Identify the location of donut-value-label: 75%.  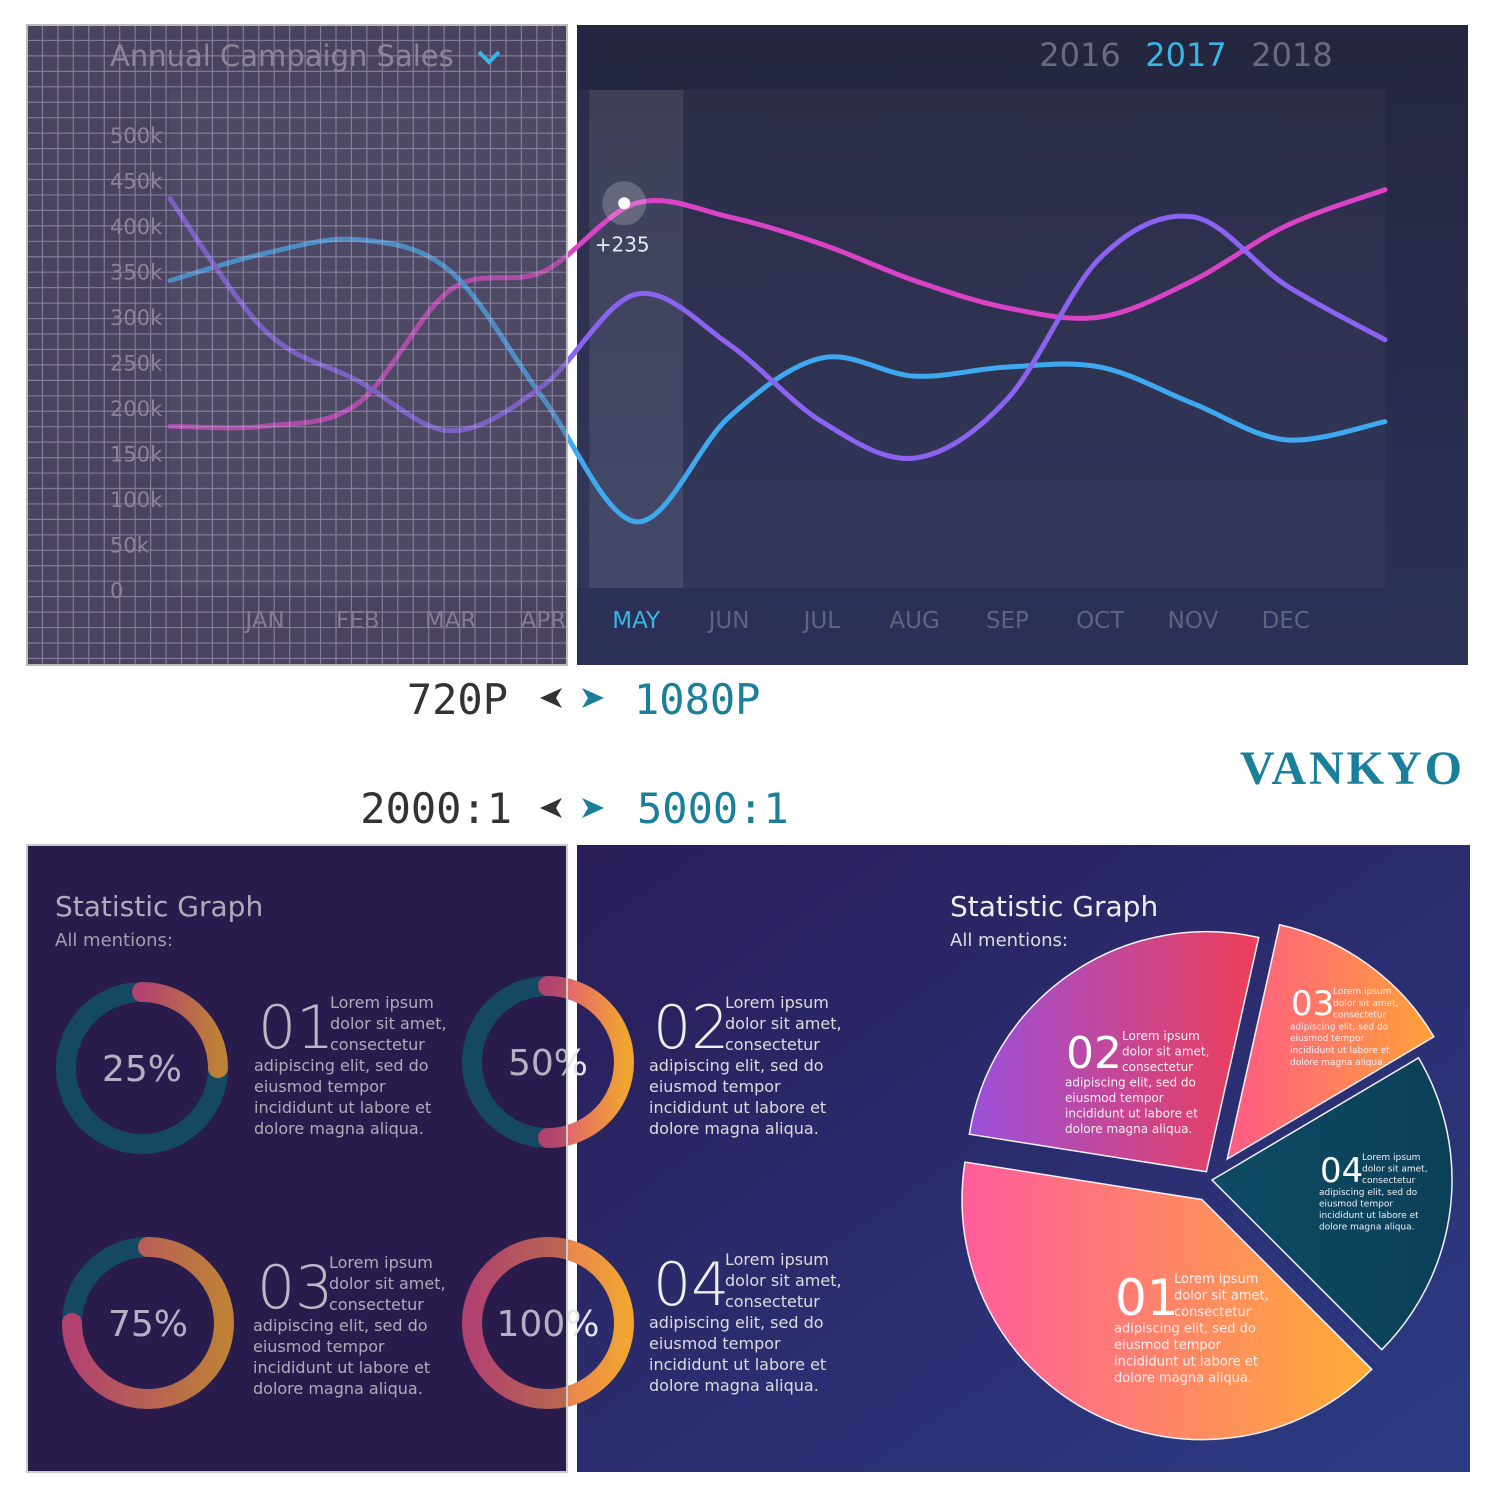
(148, 1324).